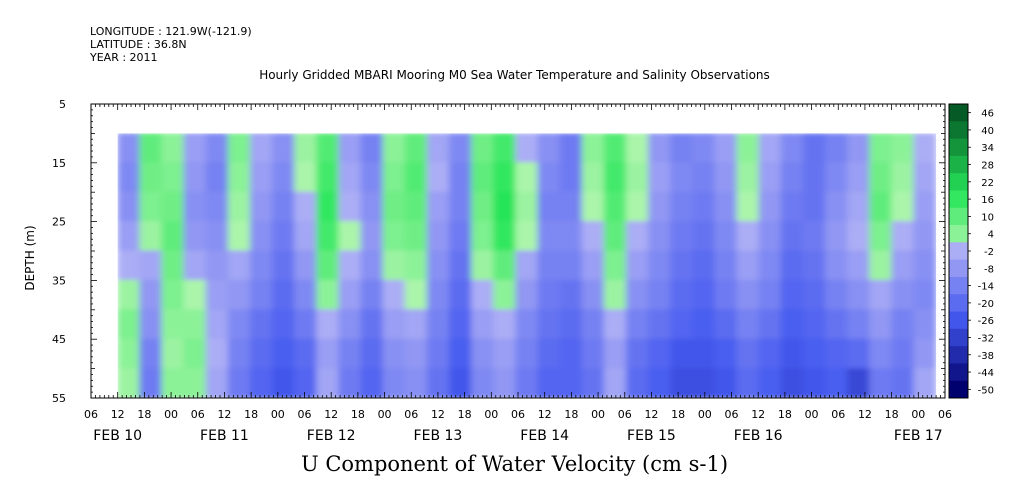 This screenshot has width=1009, height=504. I want to click on colorbar-tick-label: -2, so click(989, 252).